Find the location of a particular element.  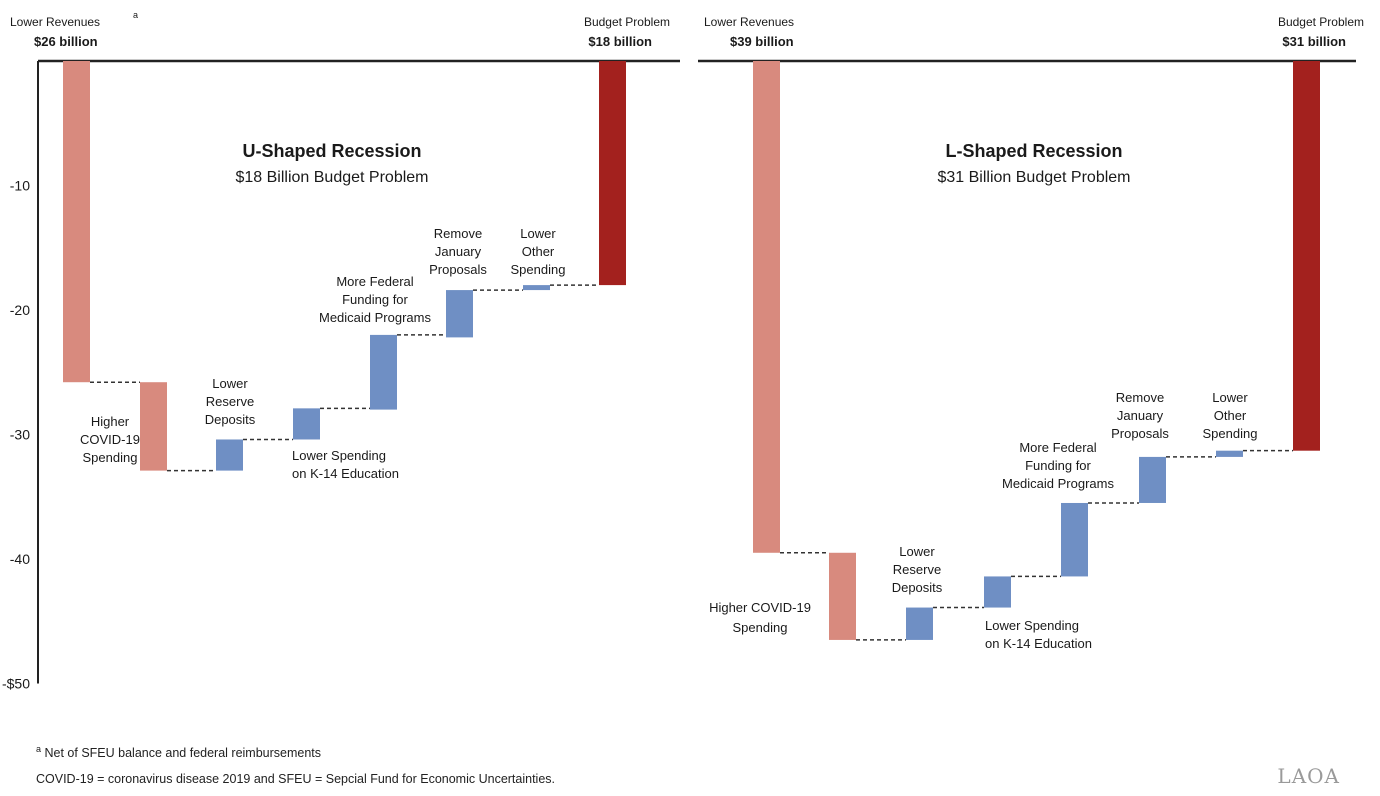

l-lower-revenues-label: Lower Revenues is located at coordinates (749, 22).